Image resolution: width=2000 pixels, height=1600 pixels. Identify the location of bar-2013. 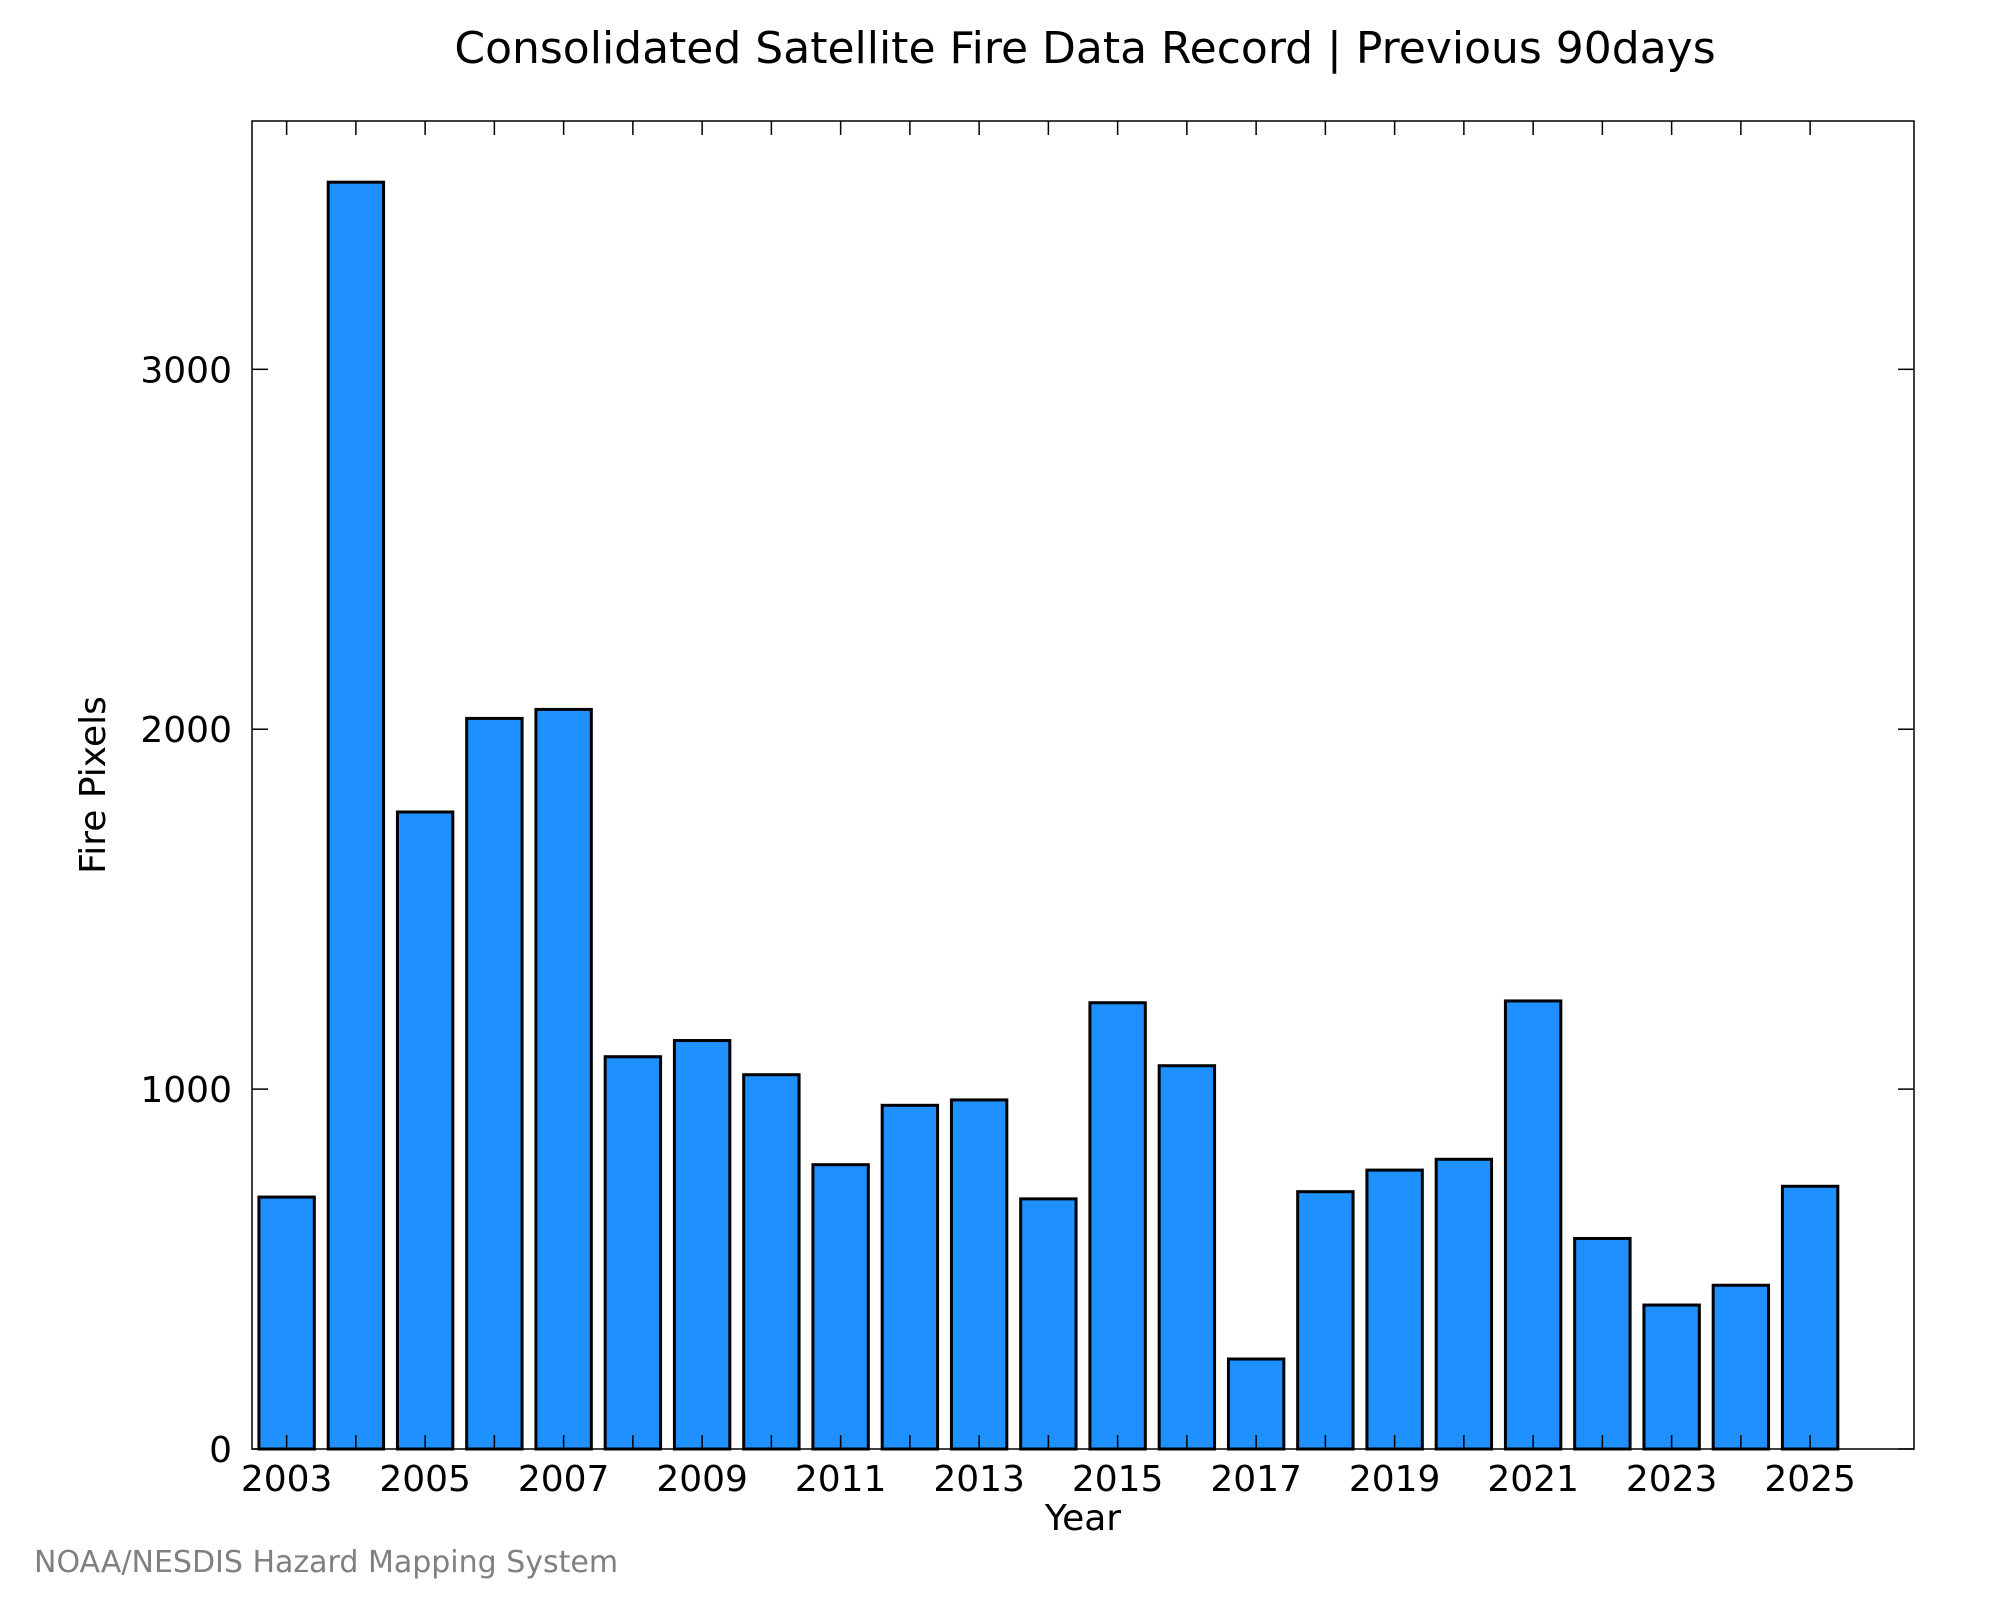
(979, 1274).